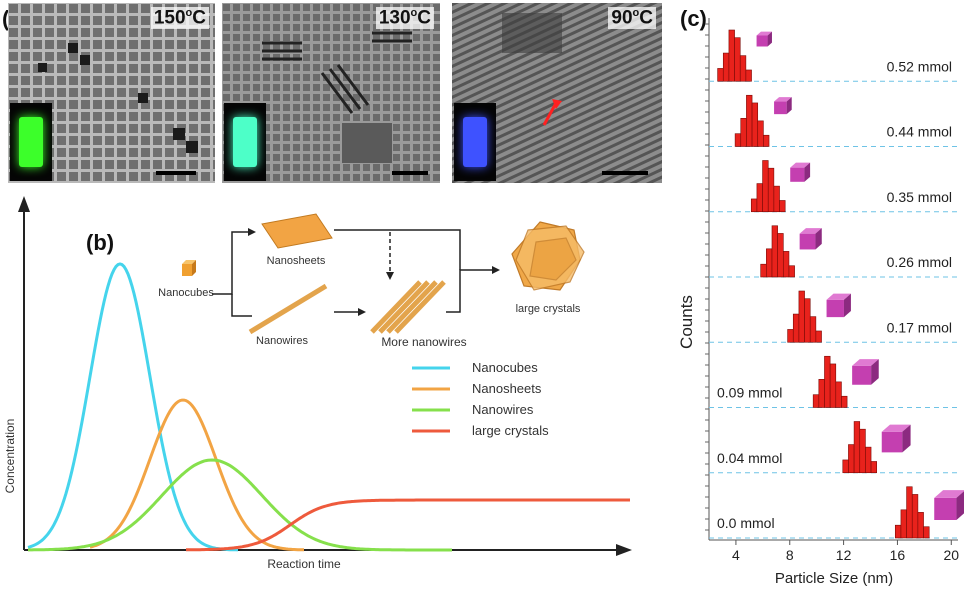 This screenshot has height=592, width=964. I want to click on x-tick-label: 4, so click(736, 555).